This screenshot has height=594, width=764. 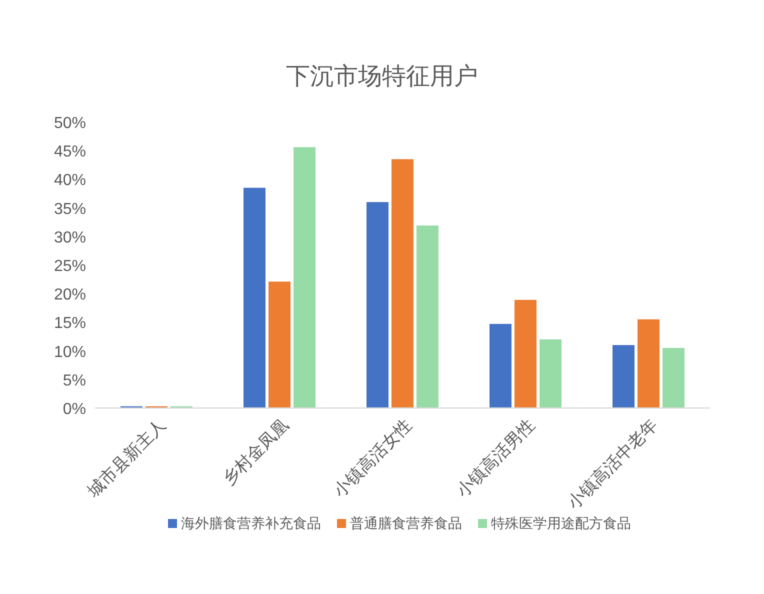 What do you see at coordinates (126, 458) in the screenshot?
I see `x-tick-label: 城市县新主人` at bounding box center [126, 458].